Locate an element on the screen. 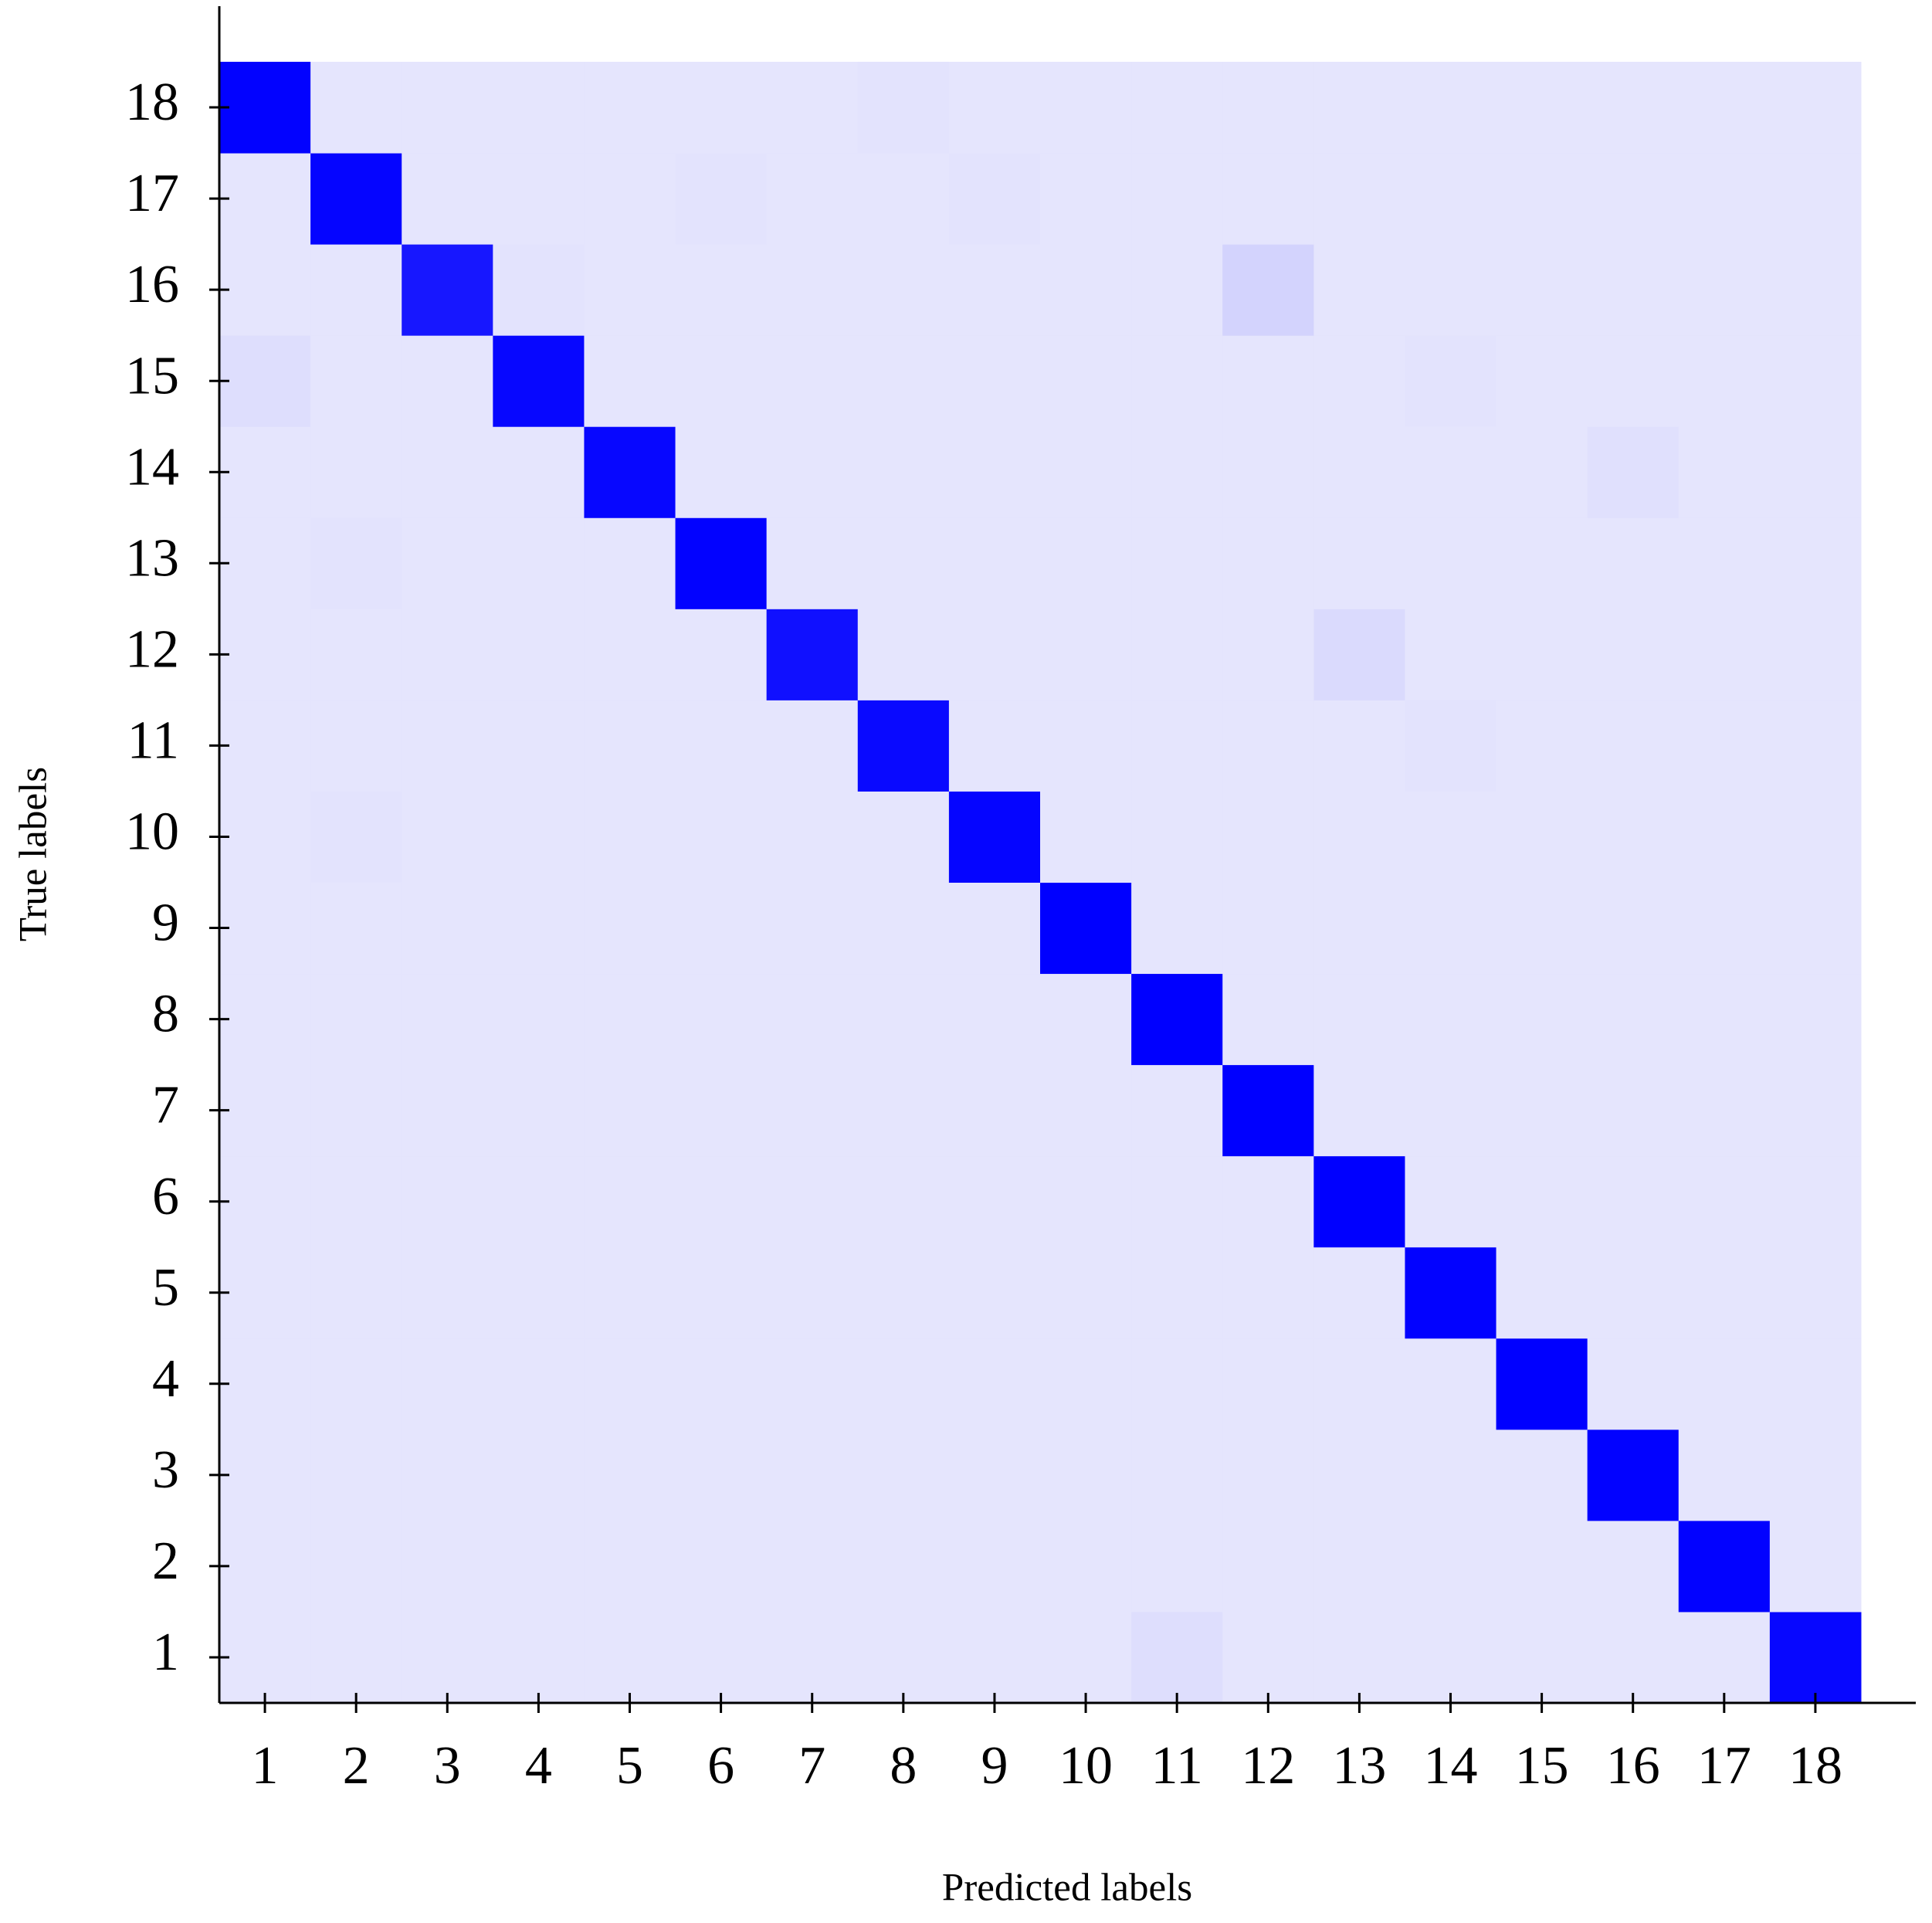 The width and height of the screenshot is (1932, 1923). y-tick-label: 5 is located at coordinates (165, 1288).